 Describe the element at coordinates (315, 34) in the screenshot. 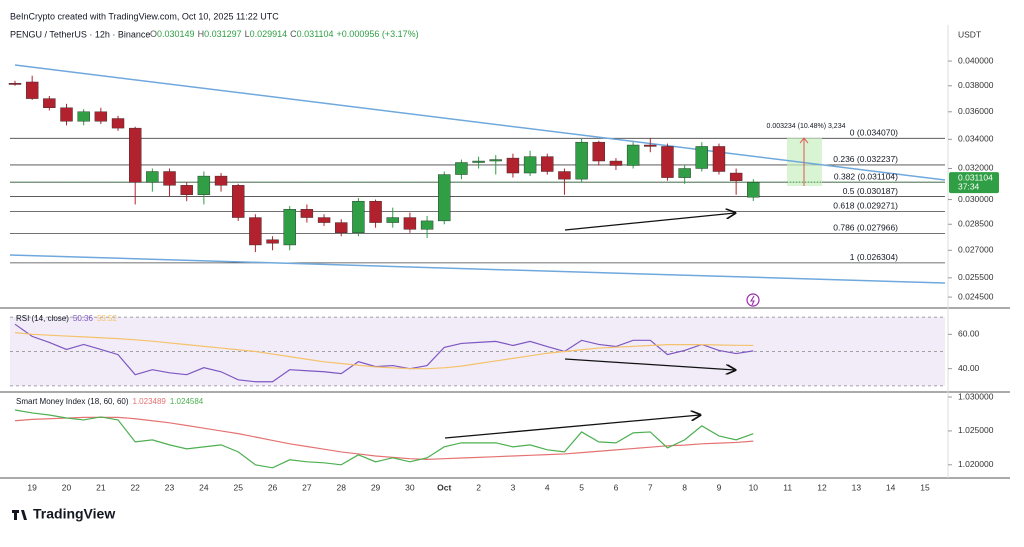

I see `ohlc-value: 0.031104` at that location.